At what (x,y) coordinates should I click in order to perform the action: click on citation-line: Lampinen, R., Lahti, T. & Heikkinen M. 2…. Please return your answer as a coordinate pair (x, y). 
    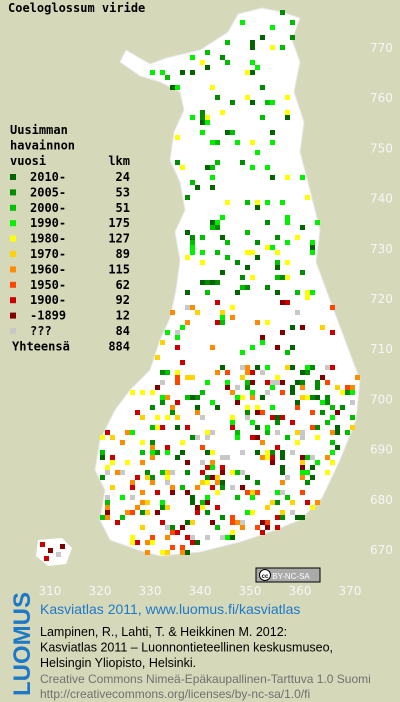
    Looking at the image, I should click on (163, 632).